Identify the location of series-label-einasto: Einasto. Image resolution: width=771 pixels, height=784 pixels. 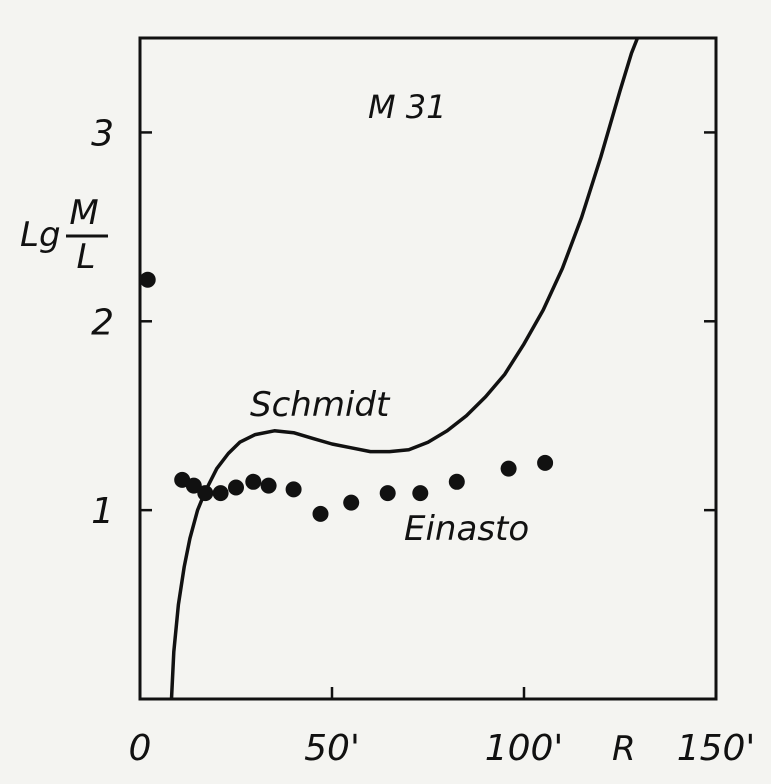
(466, 529).